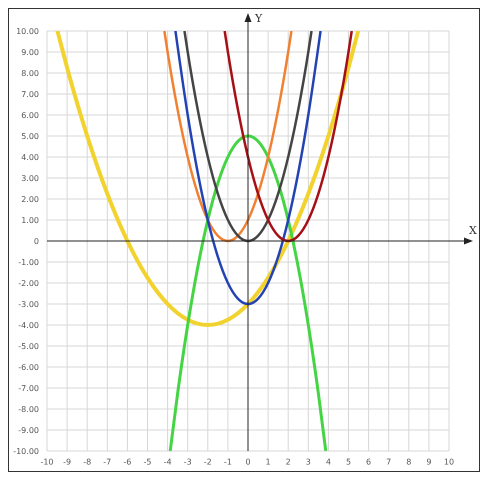  Describe the element at coordinates (30, 73) in the screenshot. I see `y-tick-label: 8.00` at that location.